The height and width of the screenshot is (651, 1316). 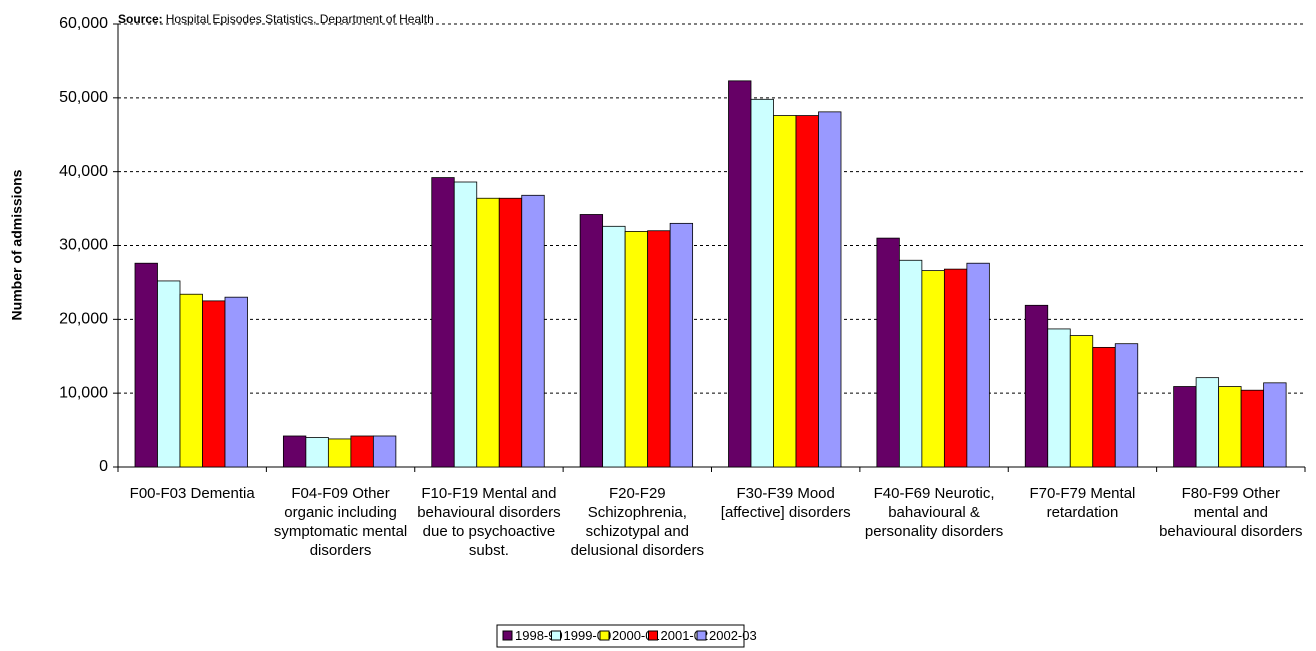 I want to click on y-tick-label: 0, so click(x=103, y=466).